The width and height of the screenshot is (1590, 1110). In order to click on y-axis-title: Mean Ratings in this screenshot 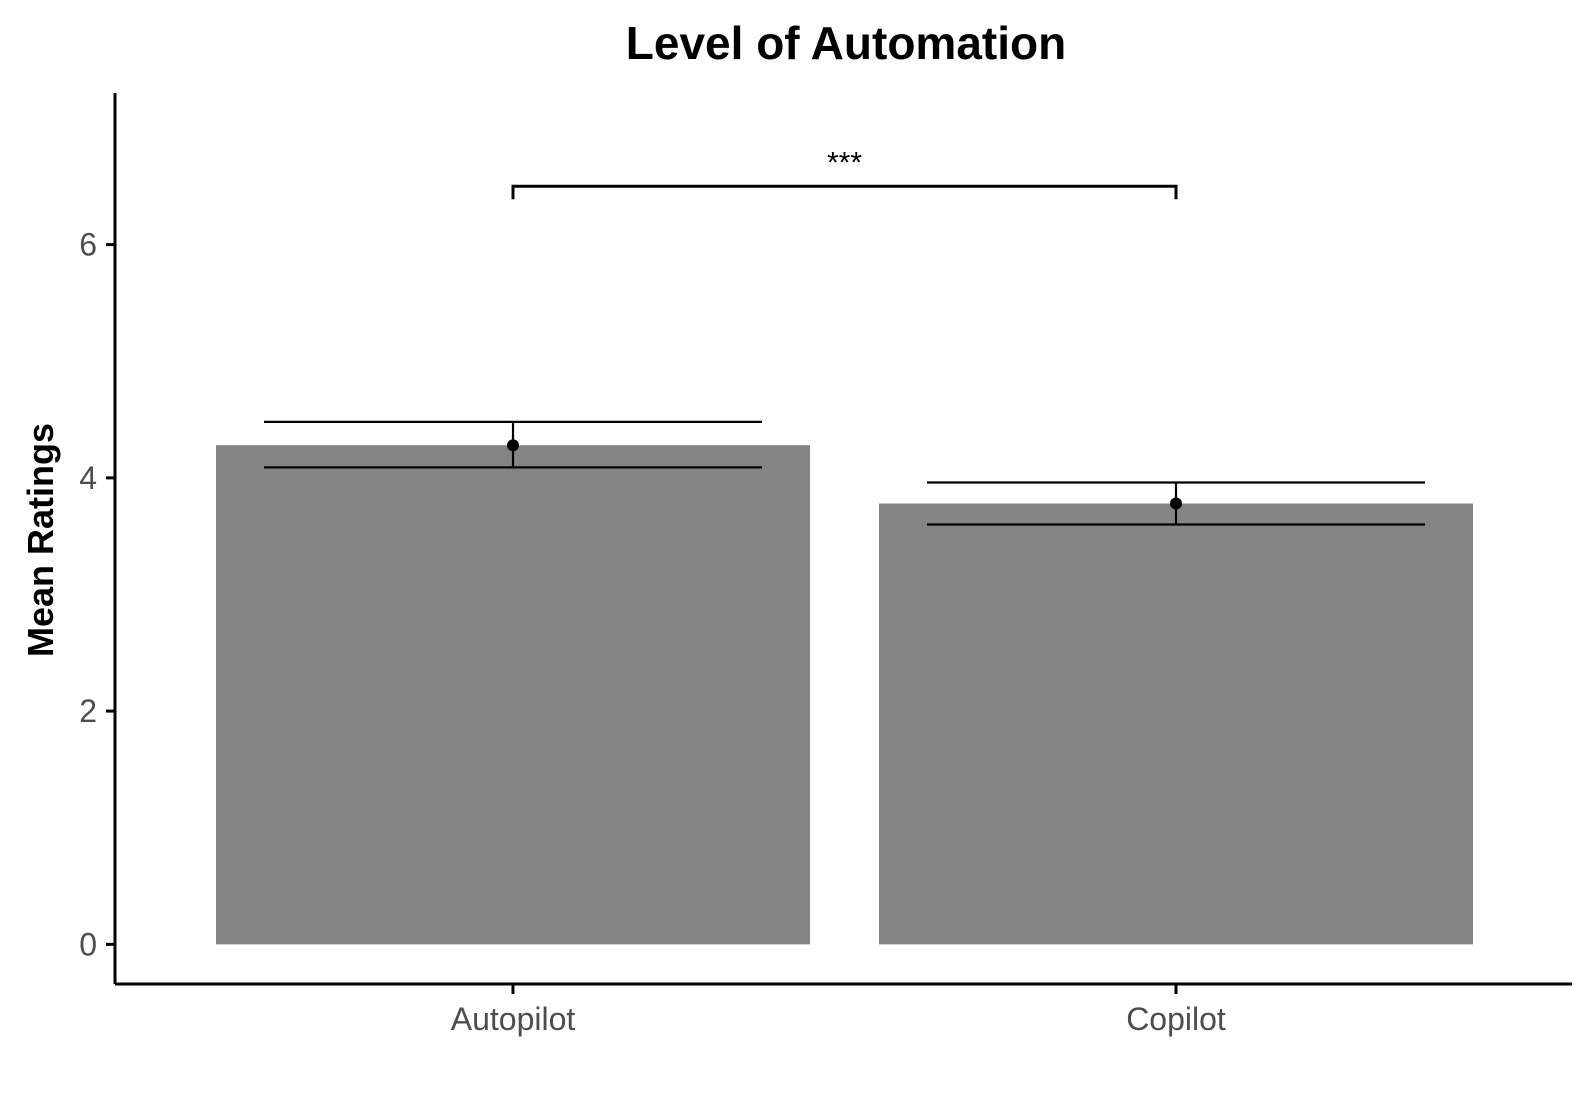, I will do `click(40, 540)`.